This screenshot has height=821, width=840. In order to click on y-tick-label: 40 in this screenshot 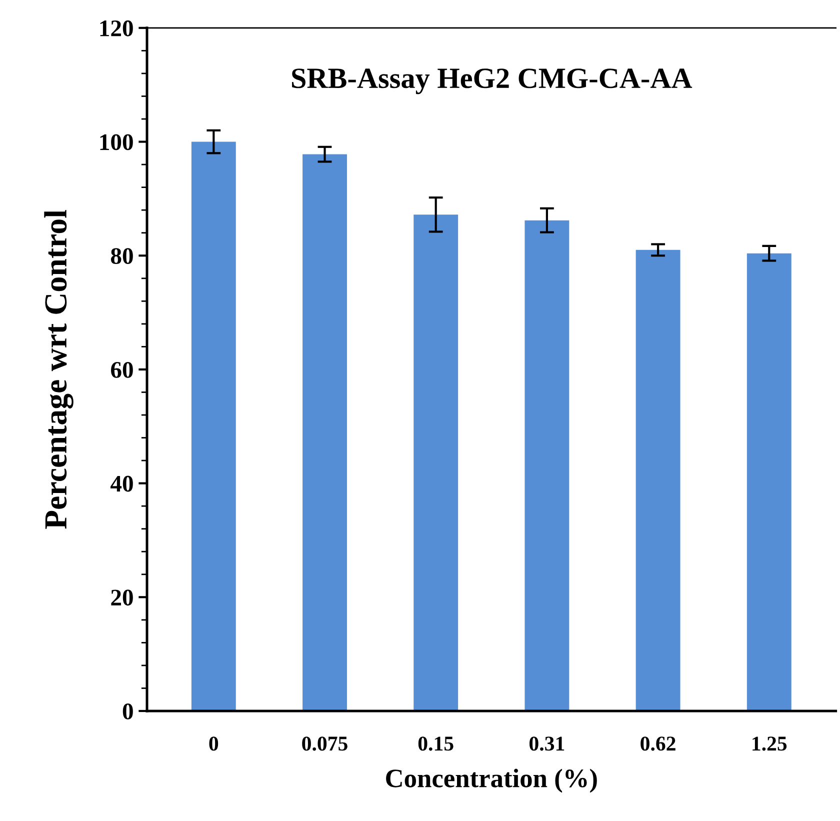, I will do `click(121, 484)`.